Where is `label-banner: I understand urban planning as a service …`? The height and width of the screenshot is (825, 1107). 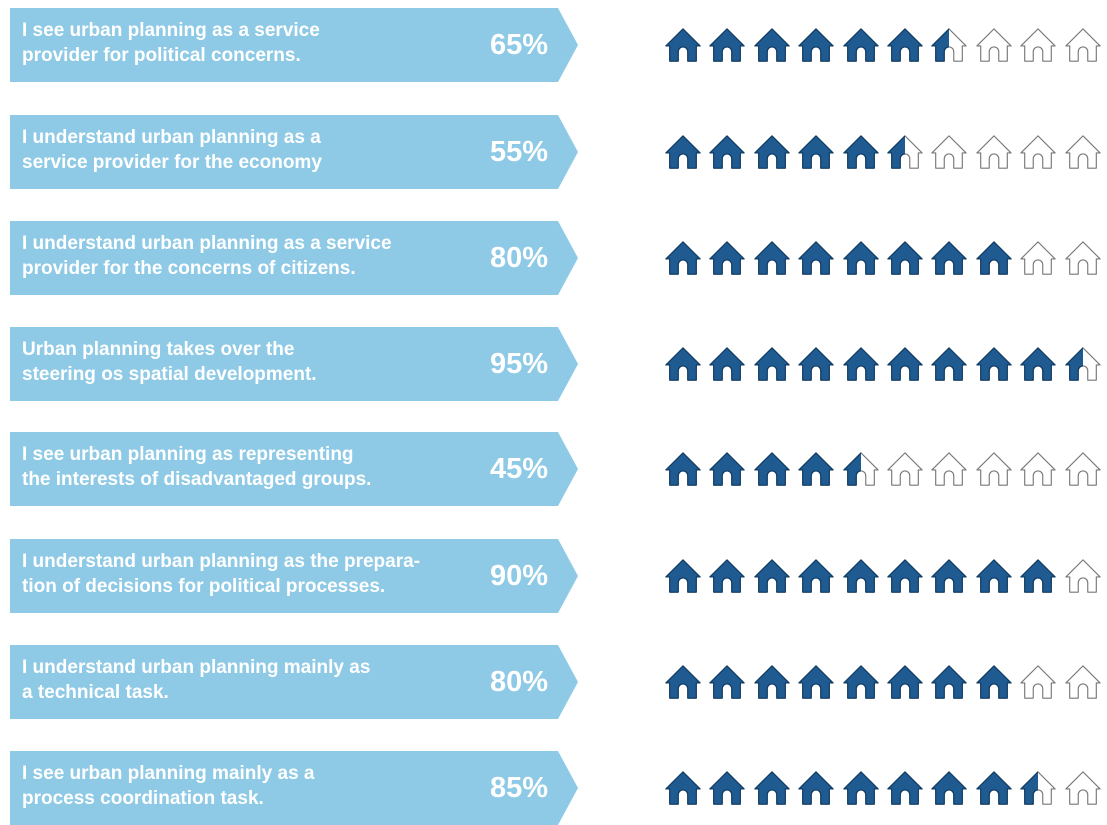 label-banner: I understand urban planning as a service … is located at coordinates (294, 152).